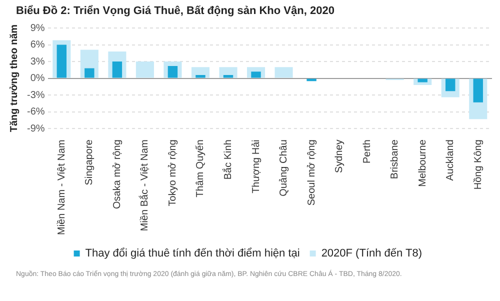 The image size is (500, 301). What do you see at coordinates (284, 168) in the screenshot?
I see `x-tick-label: Quảng Châu` at bounding box center [284, 168].